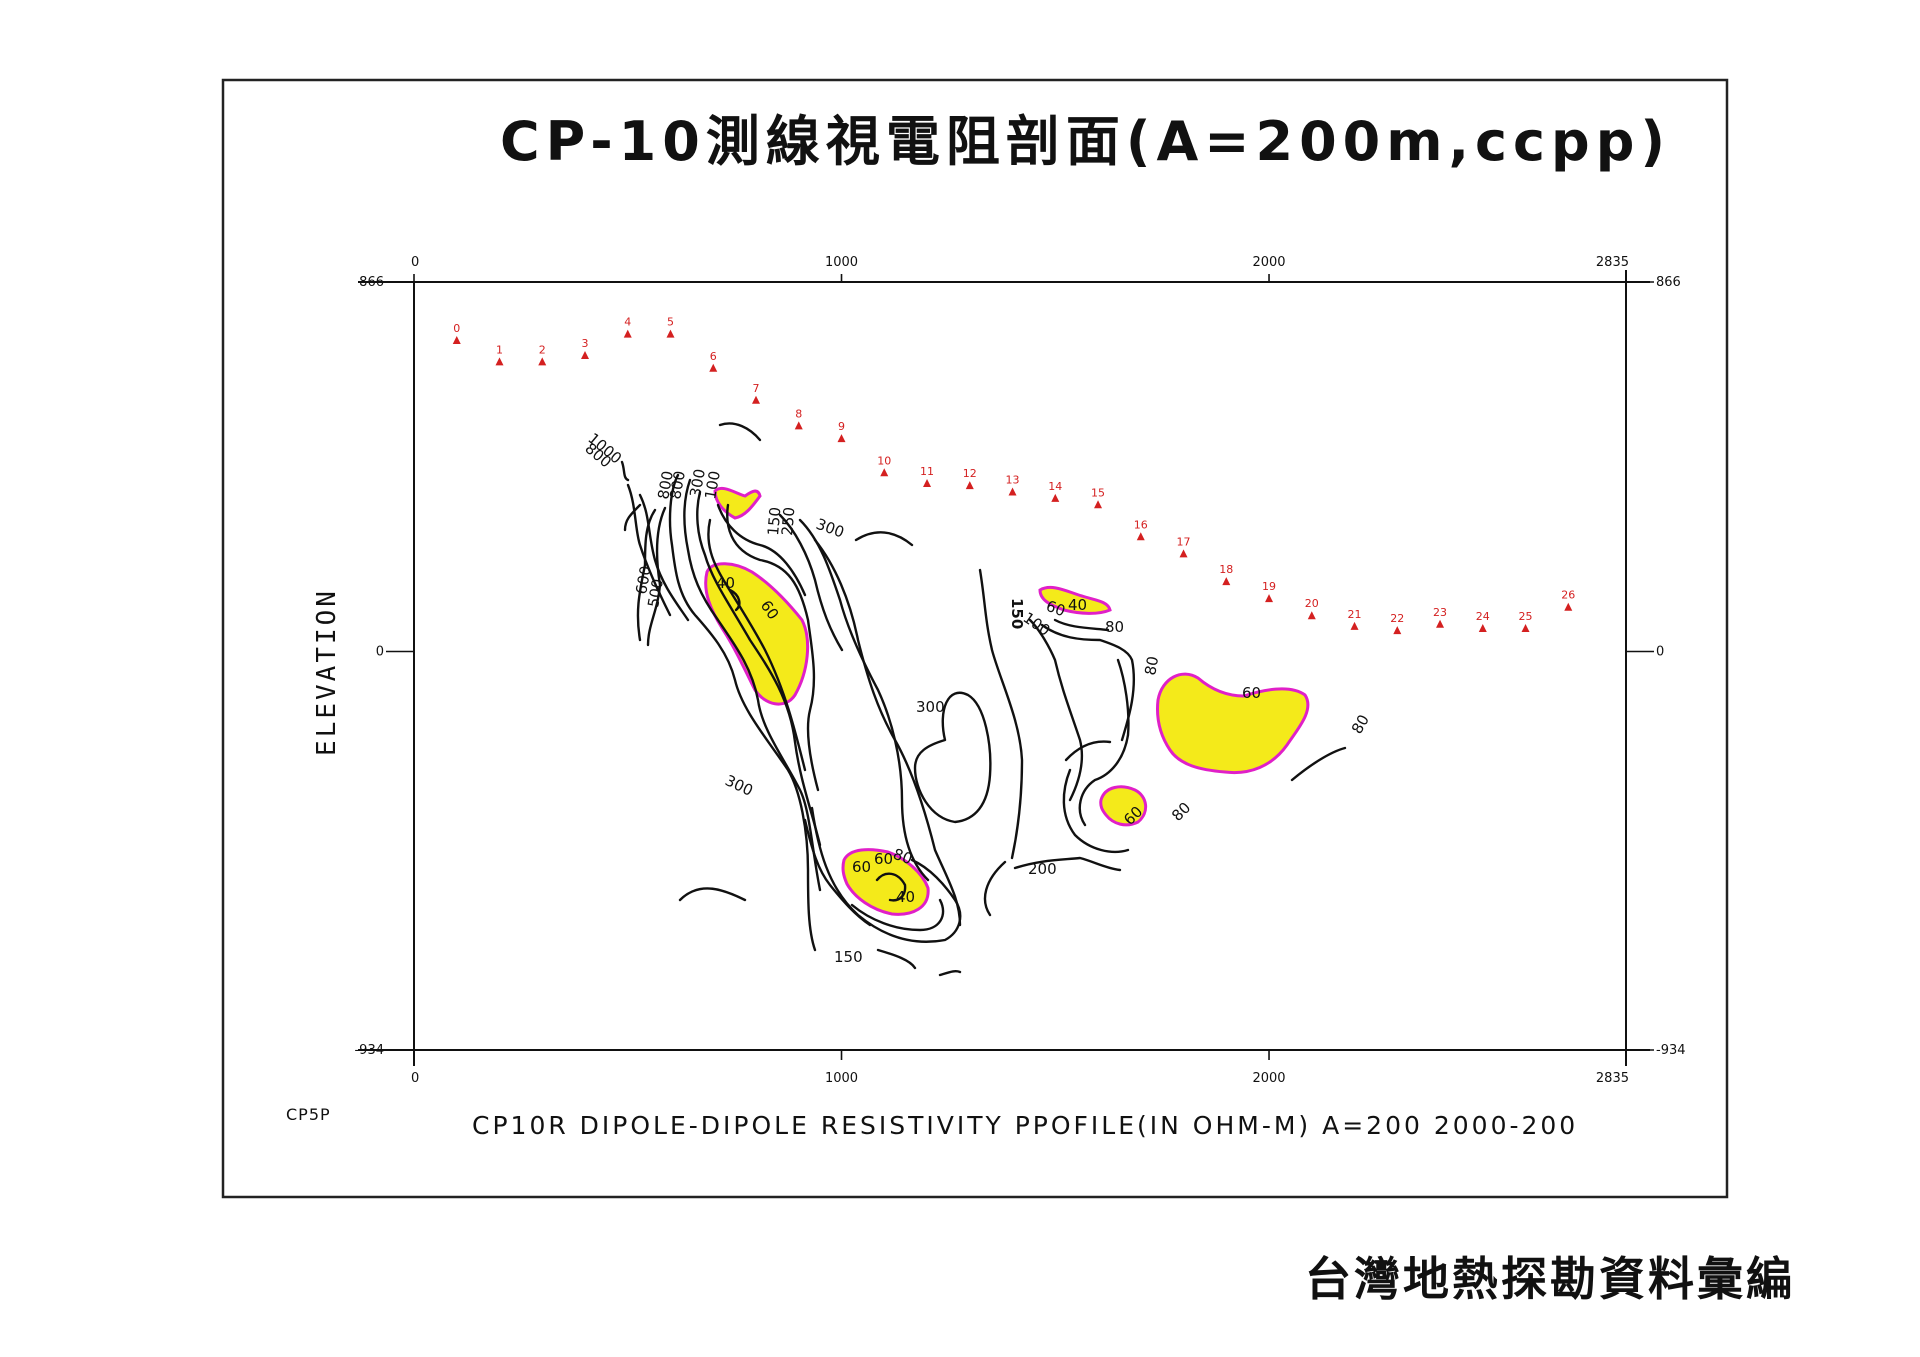  What do you see at coordinates (1085, 141) in the screenshot?
I see `figure-title: CP-10測線視電阻剖面(A=200m,ccpp)` at bounding box center [1085, 141].